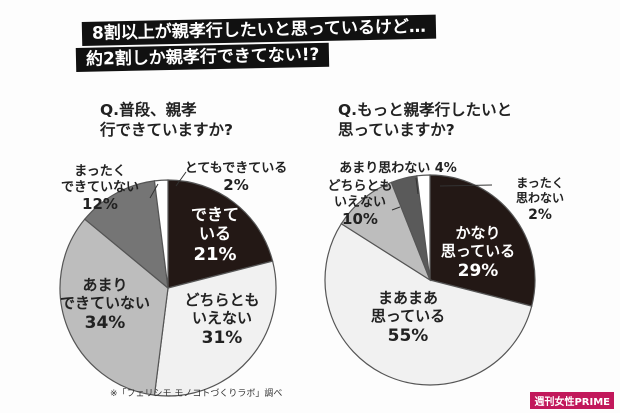  What do you see at coordinates (359, 203) in the screenshot?
I see `pie-2-label-3: どちらともいえない 10%` at bounding box center [359, 203].